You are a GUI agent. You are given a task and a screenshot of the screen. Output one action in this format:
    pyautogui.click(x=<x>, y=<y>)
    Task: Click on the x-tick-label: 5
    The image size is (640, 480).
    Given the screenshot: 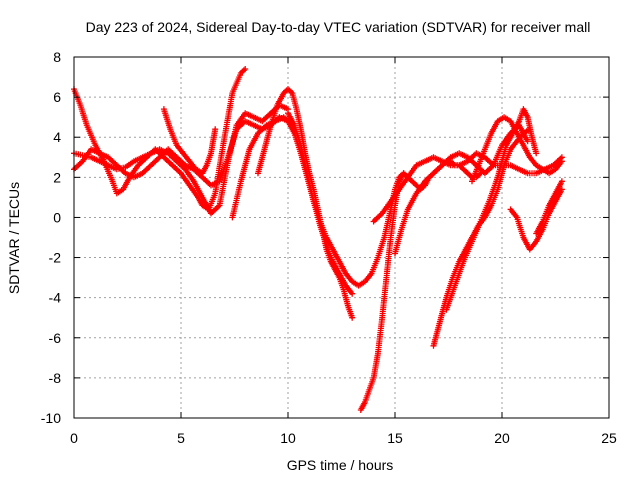 What is the action you would take?
    pyautogui.click(x=181, y=438)
    